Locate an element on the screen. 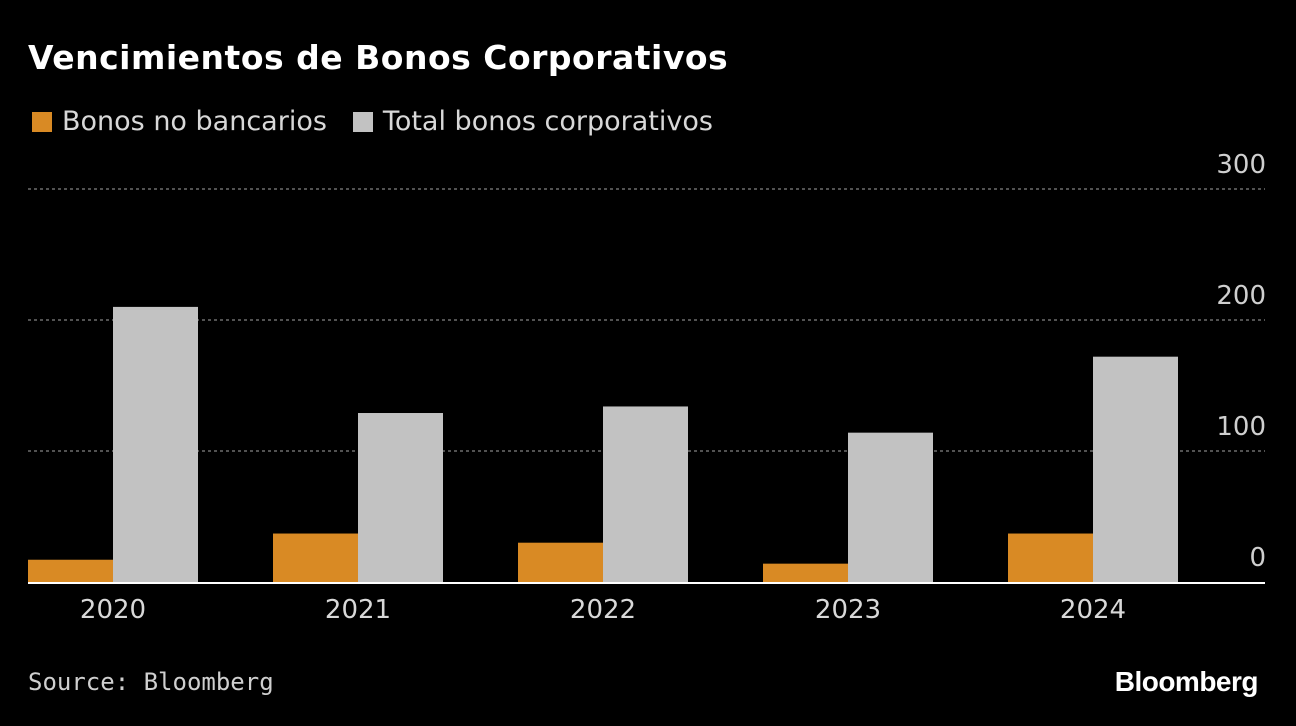 The image size is (1296, 726). x-tick-label: 2023 is located at coordinates (848, 610).